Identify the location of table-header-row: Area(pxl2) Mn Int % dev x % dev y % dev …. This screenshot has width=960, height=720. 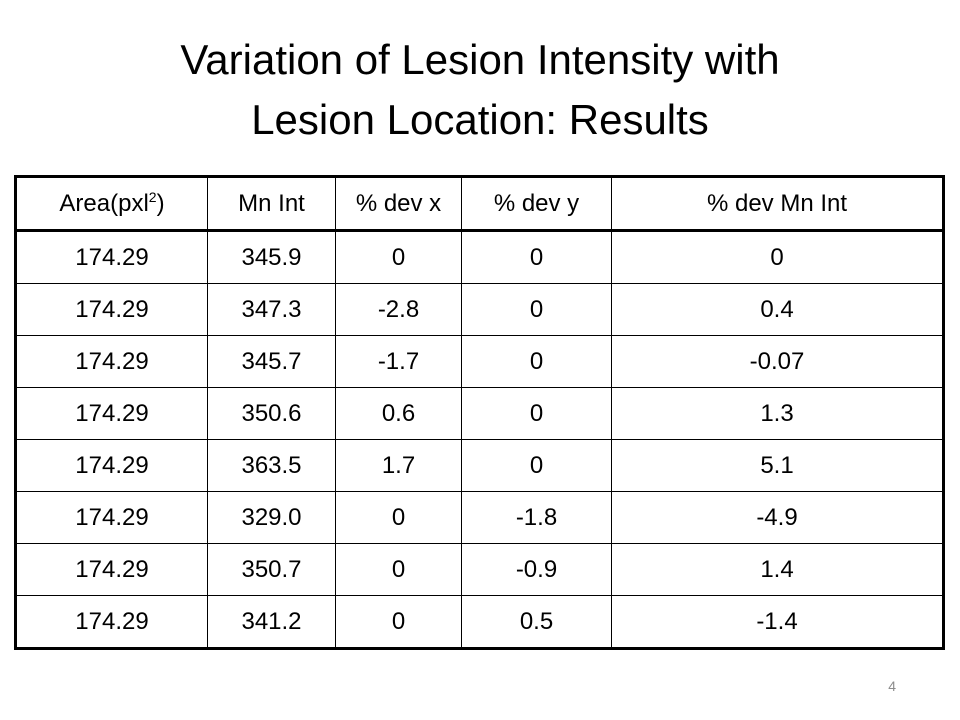
(479, 204).